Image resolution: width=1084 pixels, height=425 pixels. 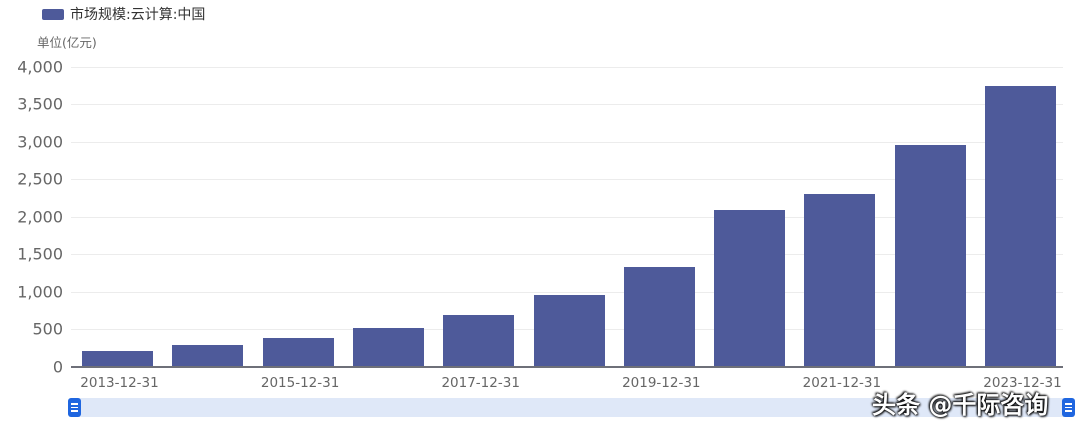 What do you see at coordinates (67, 42) in the screenshot?
I see `y-axis-unit-label: 单位(亿元)` at bounding box center [67, 42].